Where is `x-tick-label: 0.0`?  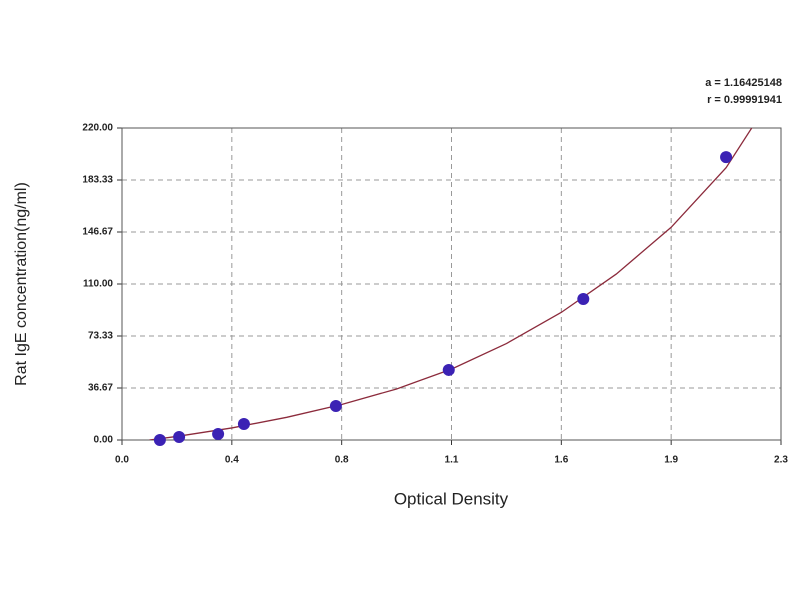 x-tick-label: 0.0 is located at coordinates (122, 460).